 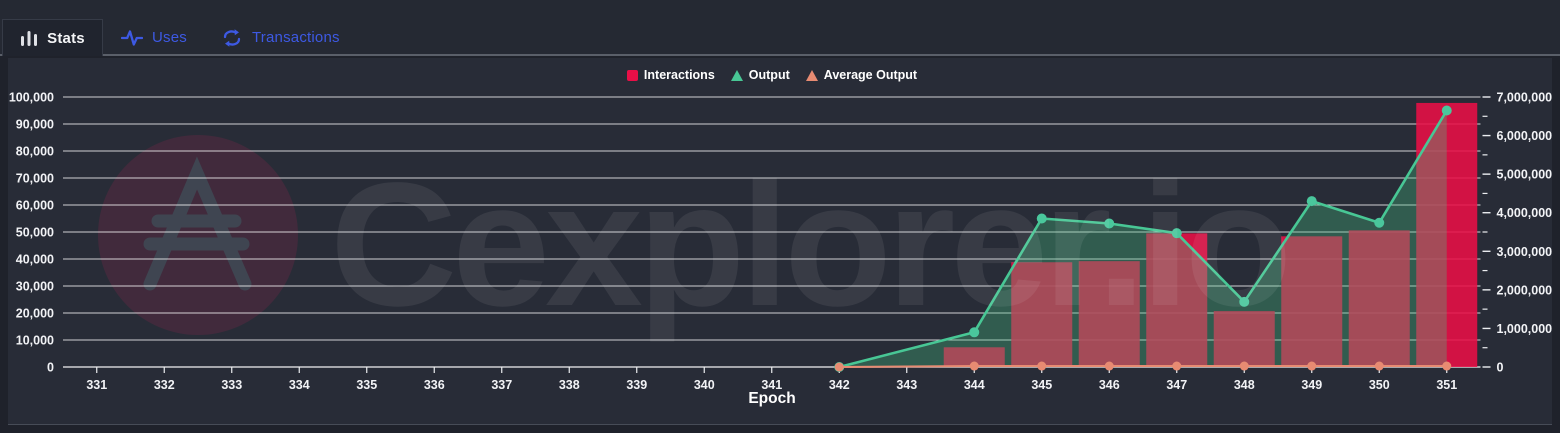 I want to click on right-axis-tick-label: 5,000,000, so click(x=1525, y=175).